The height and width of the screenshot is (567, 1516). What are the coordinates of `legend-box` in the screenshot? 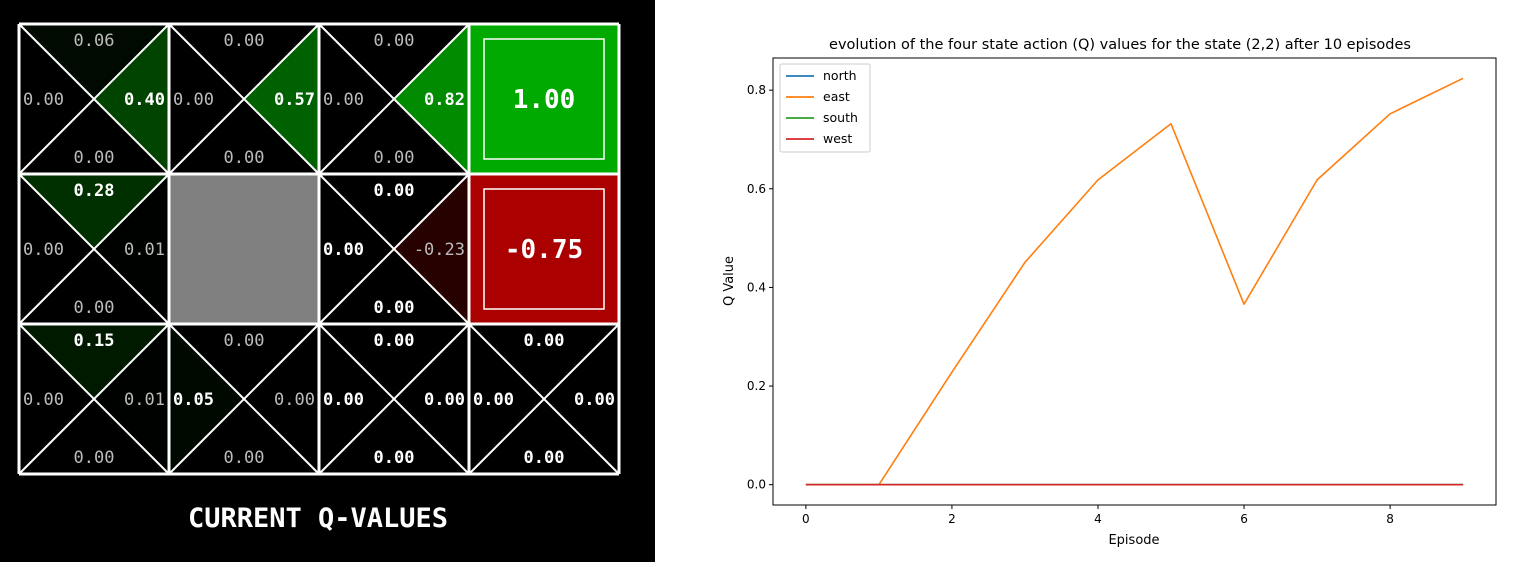 It's located at (825, 108).